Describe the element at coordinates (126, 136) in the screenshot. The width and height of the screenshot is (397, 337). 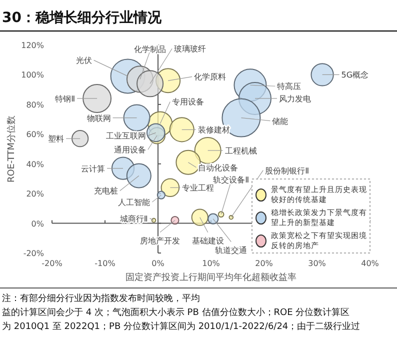
I see `annotation: 工业互联网` at that location.